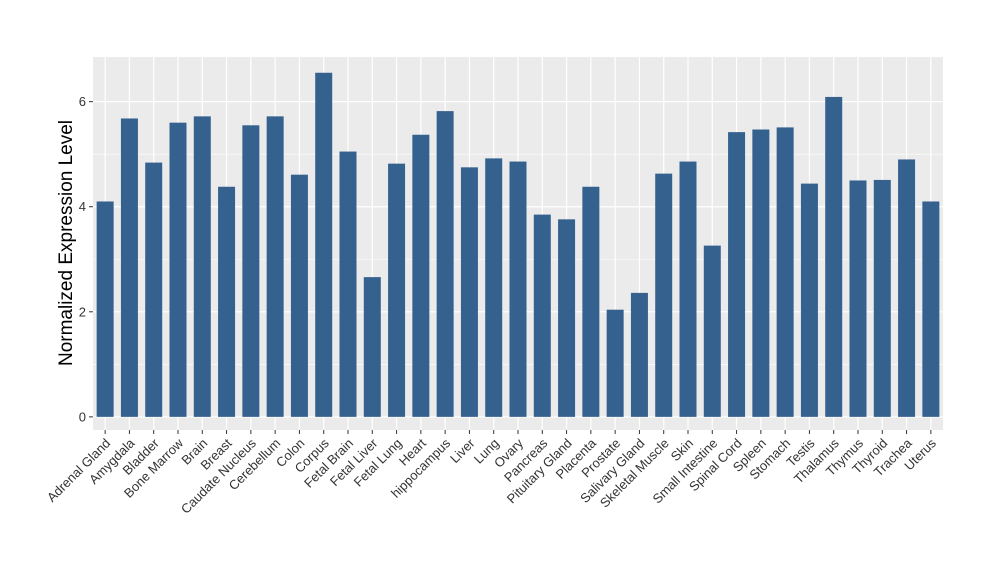 The height and width of the screenshot is (580, 1000). What do you see at coordinates (82, 206) in the screenshot?
I see `y-tick-label: 4` at bounding box center [82, 206].